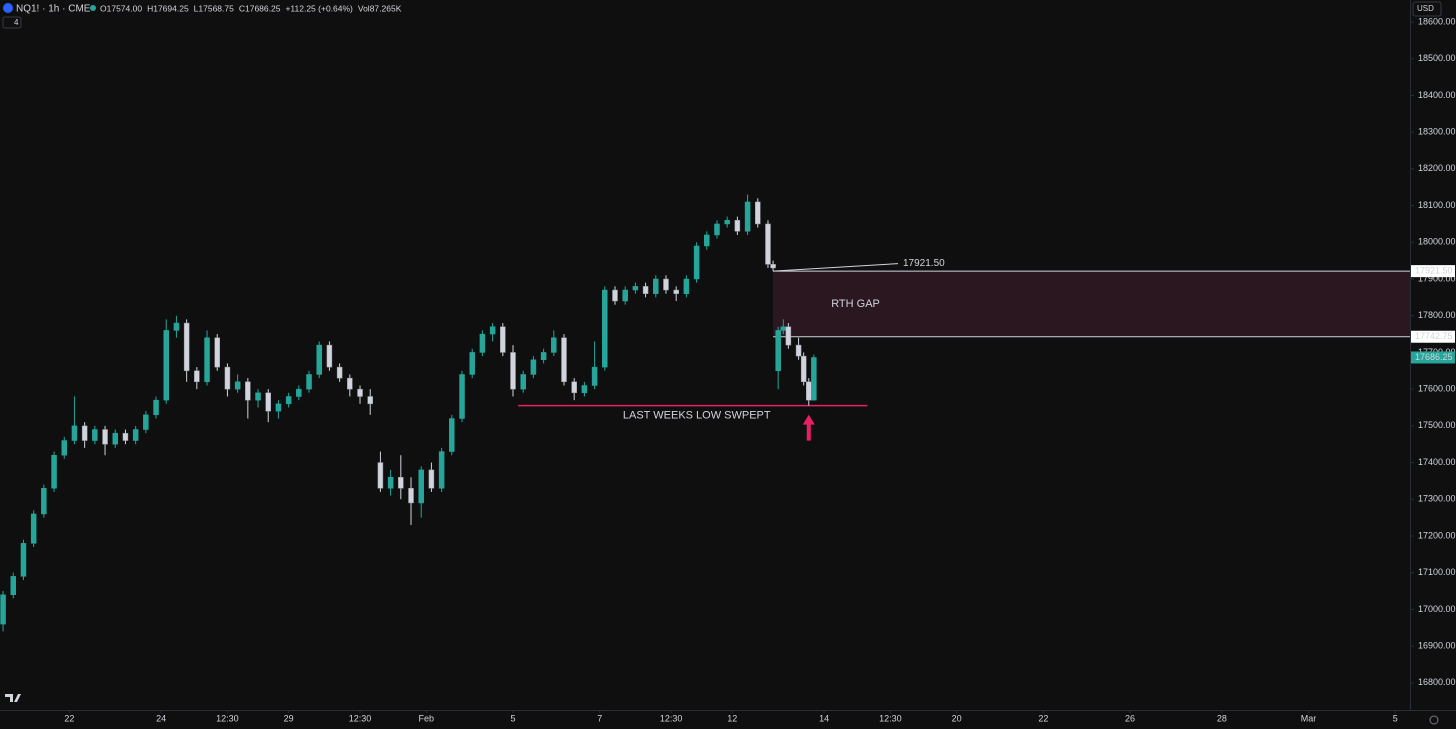 The image size is (1456, 729). What do you see at coordinates (1437, 572) in the screenshot?
I see `y-tick-label: 17100.00` at bounding box center [1437, 572].